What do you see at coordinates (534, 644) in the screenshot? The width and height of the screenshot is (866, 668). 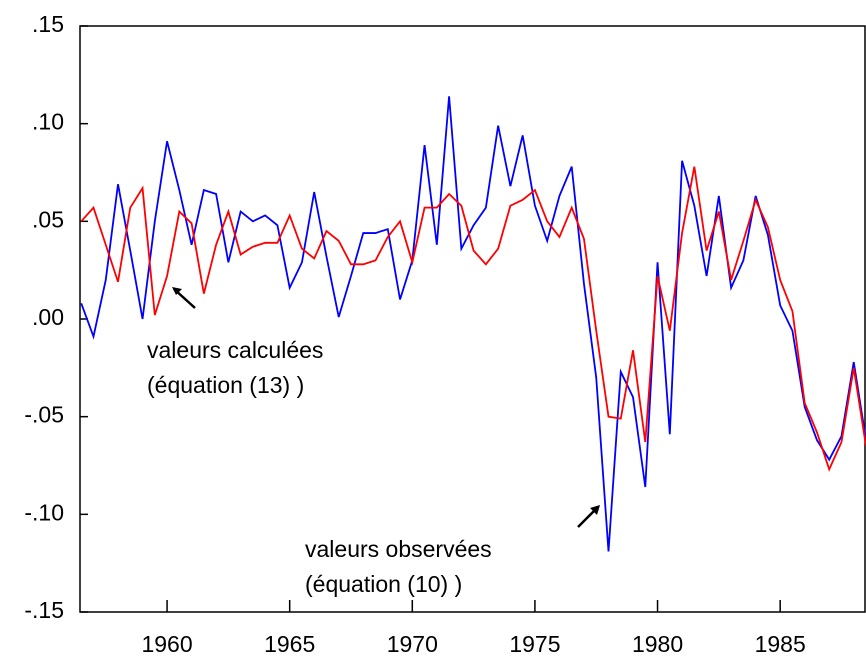 I see `x-tick-label: 1975` at bounding box center [534, 644].